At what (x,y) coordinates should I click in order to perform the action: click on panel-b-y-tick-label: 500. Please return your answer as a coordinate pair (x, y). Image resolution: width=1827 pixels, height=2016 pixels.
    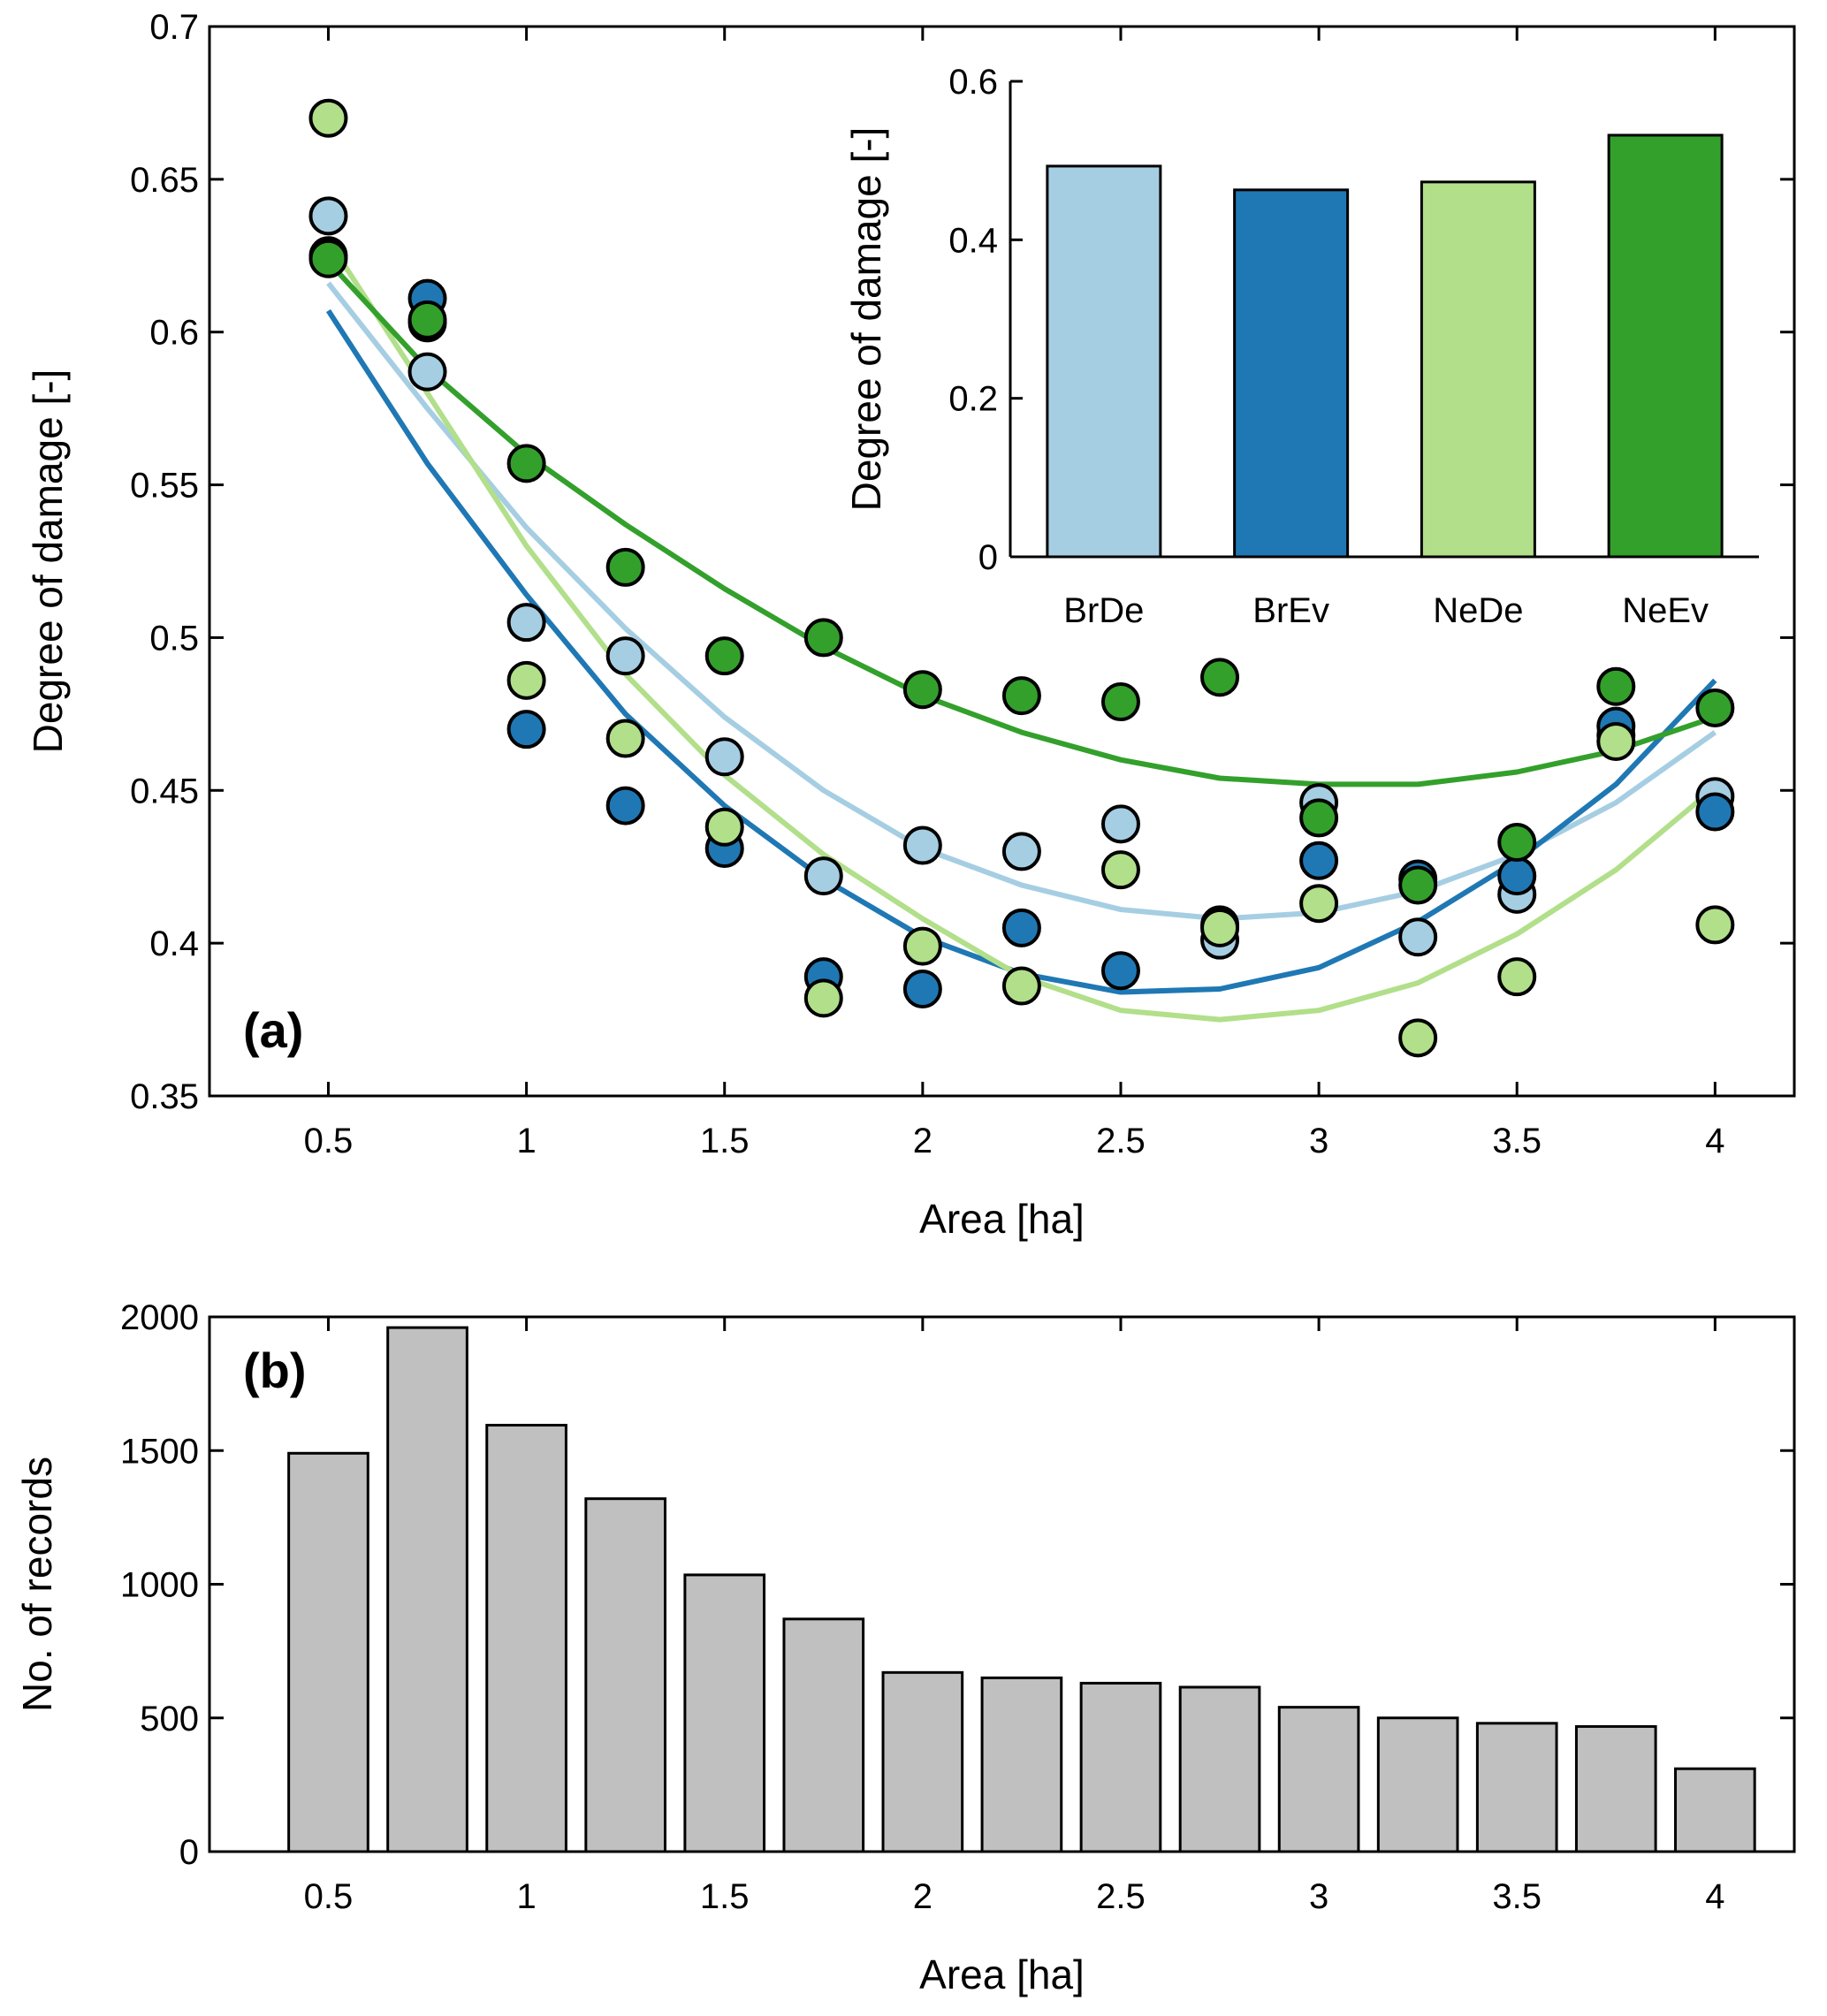
    Looking at the image, I should click on (170, 1719).